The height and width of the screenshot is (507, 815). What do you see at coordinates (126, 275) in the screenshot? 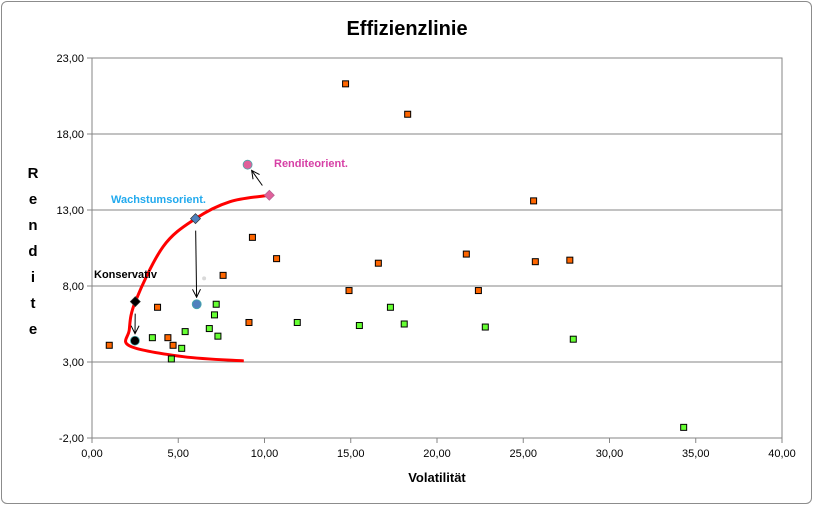
I see `portfolio-label: Konservativ` at bounding box center [126, 275].